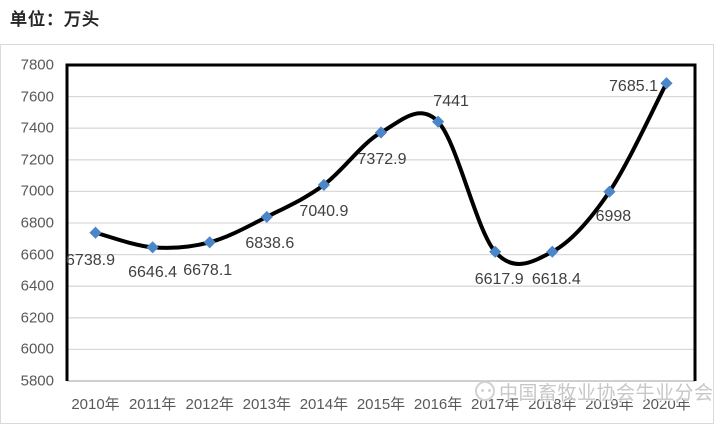 The width and height of the screenshot is (720, 430). What do you see at coordinates (613, 216) in the screenshot?
I see `data-point-label: 6998` at bounding box center [613, 216].